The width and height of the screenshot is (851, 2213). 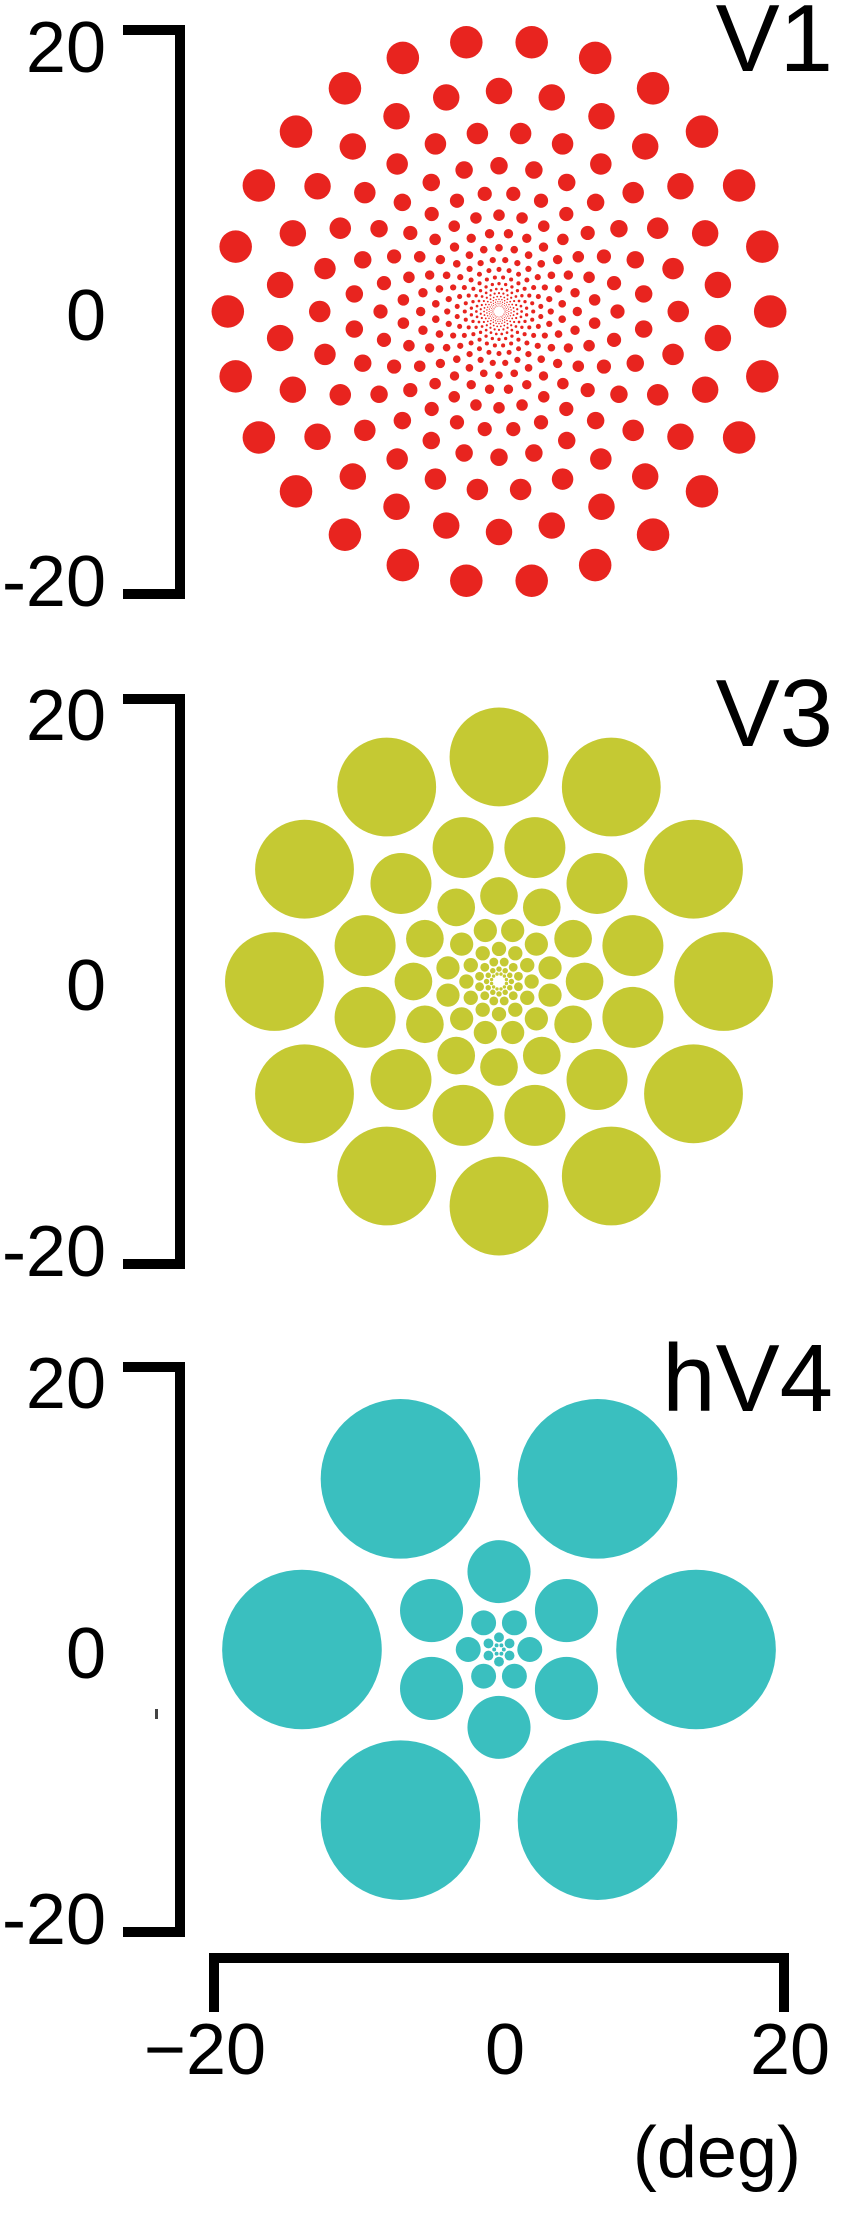 I want to click on x-tick-20: 20, so click(x=790, y=2050).